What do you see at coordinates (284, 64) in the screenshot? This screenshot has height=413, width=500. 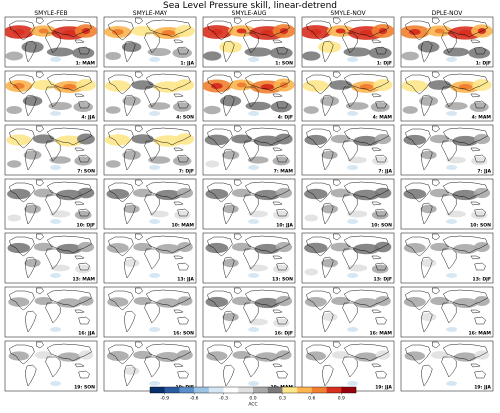 I see `panel-label: 1: SON` at bounding box center [284, 64].